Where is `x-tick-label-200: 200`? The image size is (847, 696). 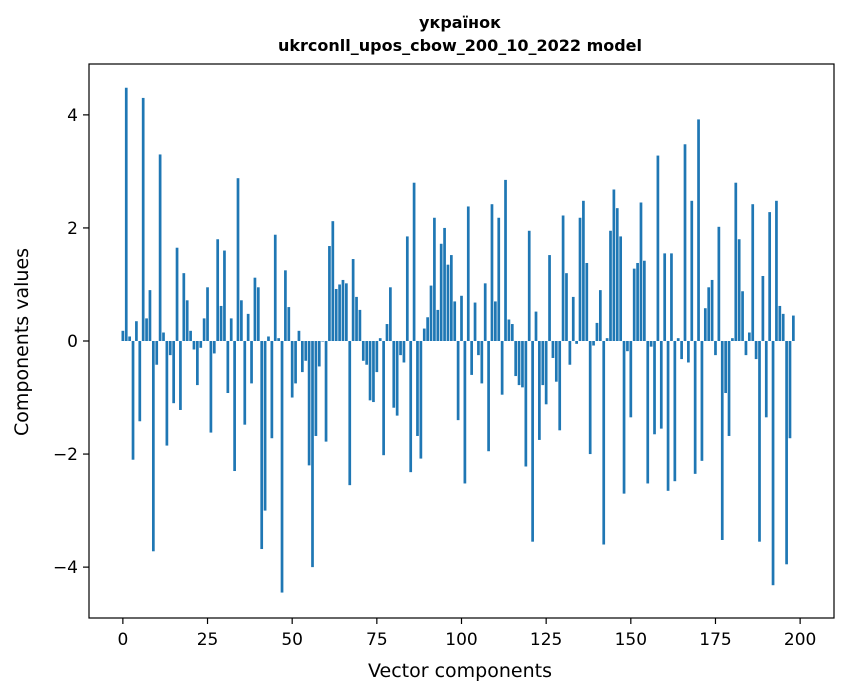
x-tick-label-200: 200 is located at coordinates (800, 640).